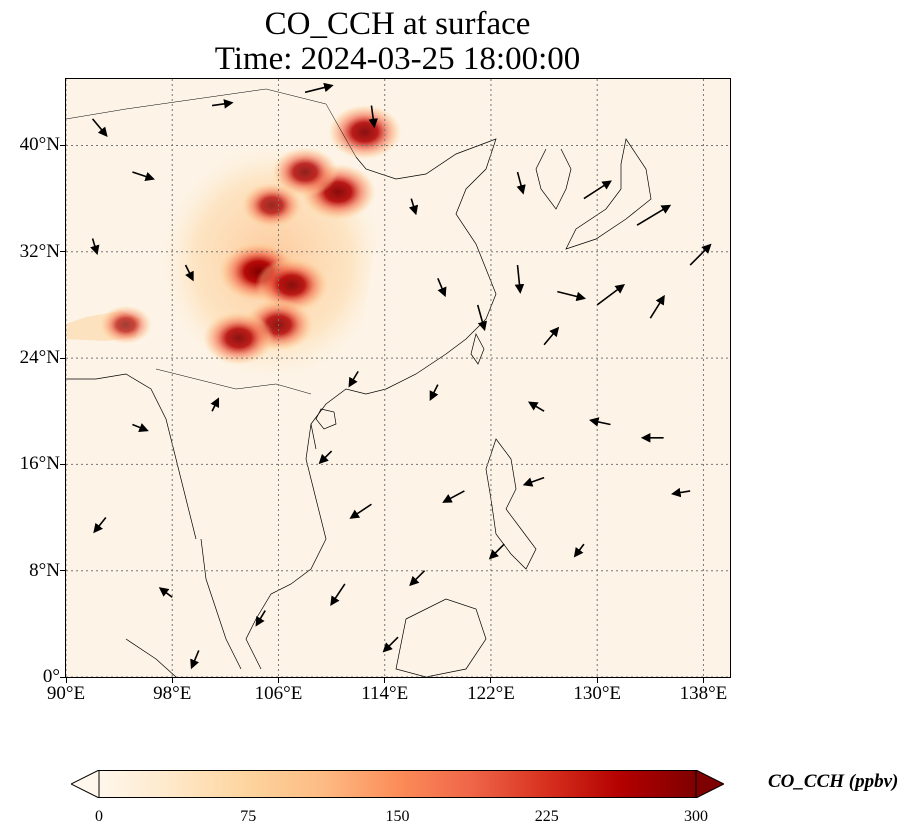 The width and height of the screenshot is (921, 836). Describe the element at coordinates (39, 358) in the screenshot. I see `y-tick-label: 24°N` at that location.